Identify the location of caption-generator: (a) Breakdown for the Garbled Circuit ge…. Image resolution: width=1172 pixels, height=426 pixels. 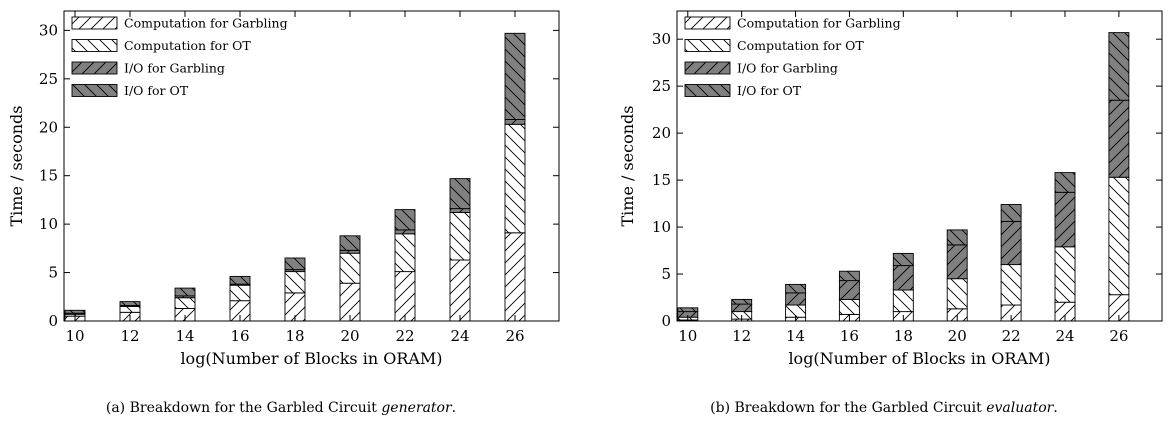
(281, 408).